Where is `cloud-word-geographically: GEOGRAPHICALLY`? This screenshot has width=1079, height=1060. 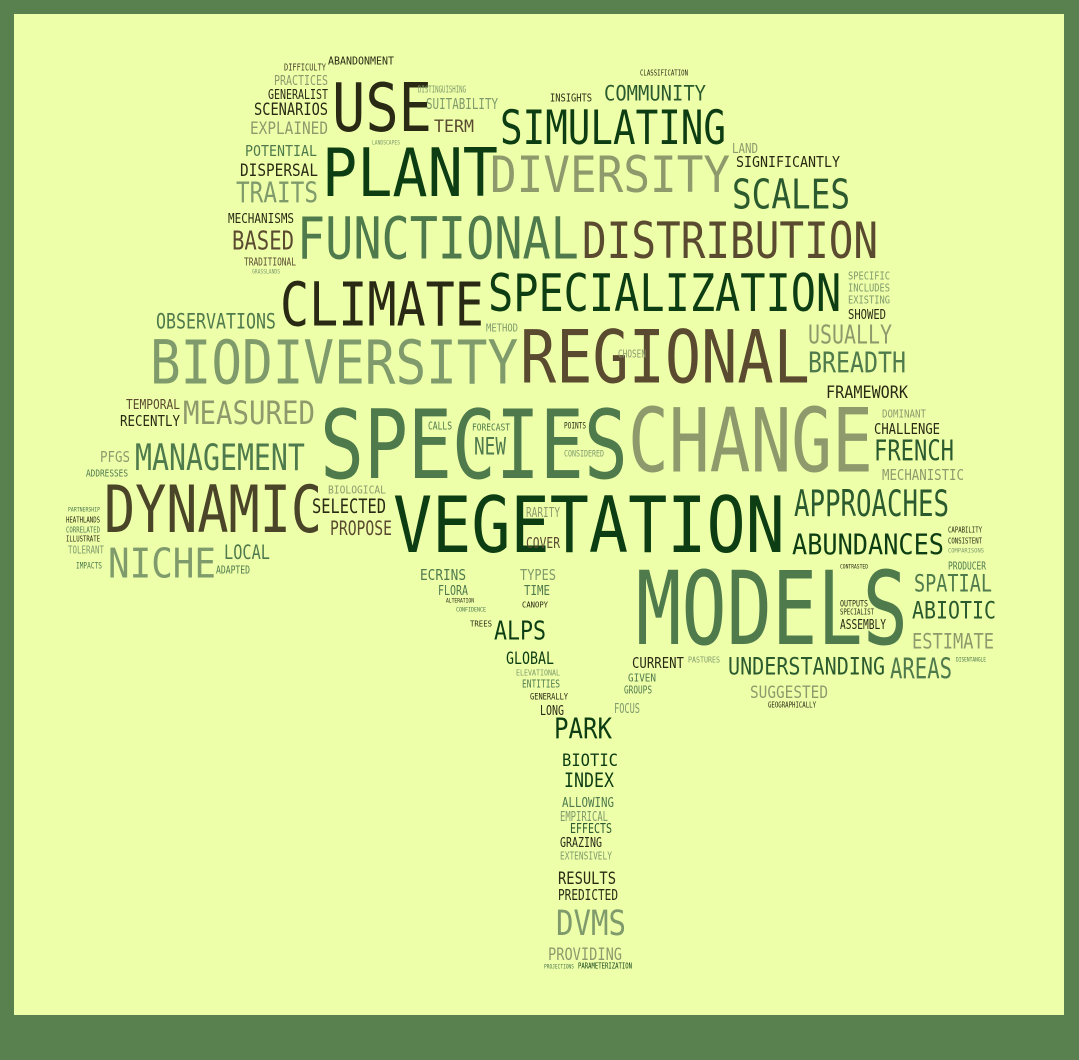 cloud-word-geographically: GEOGRAPHICALLY is located at coordinates (792, 705).